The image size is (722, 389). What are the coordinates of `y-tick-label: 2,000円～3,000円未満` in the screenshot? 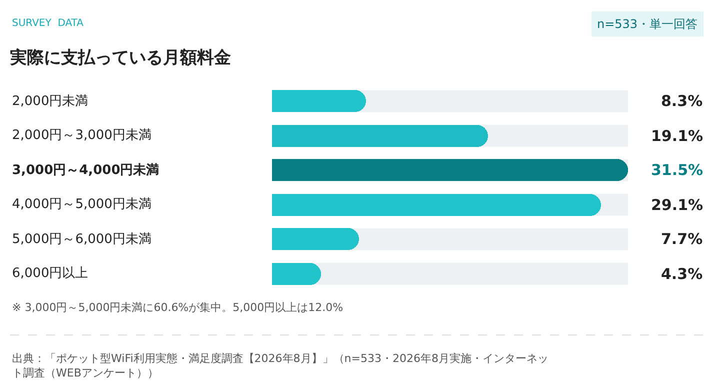 It's located at (82, 135).